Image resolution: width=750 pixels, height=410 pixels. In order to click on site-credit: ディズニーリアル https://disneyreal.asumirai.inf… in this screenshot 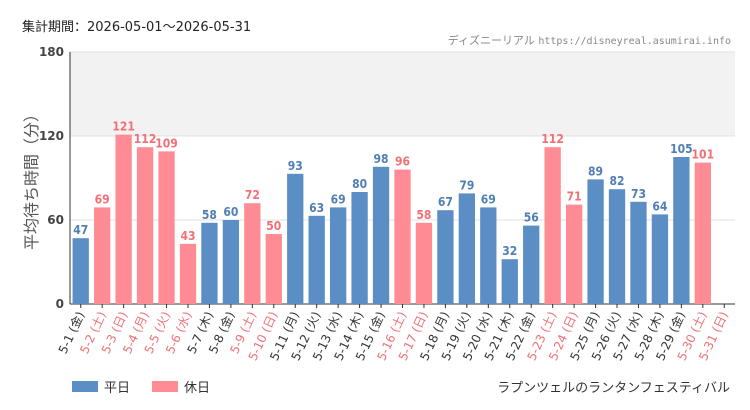, I will do `click(589, 40)`.